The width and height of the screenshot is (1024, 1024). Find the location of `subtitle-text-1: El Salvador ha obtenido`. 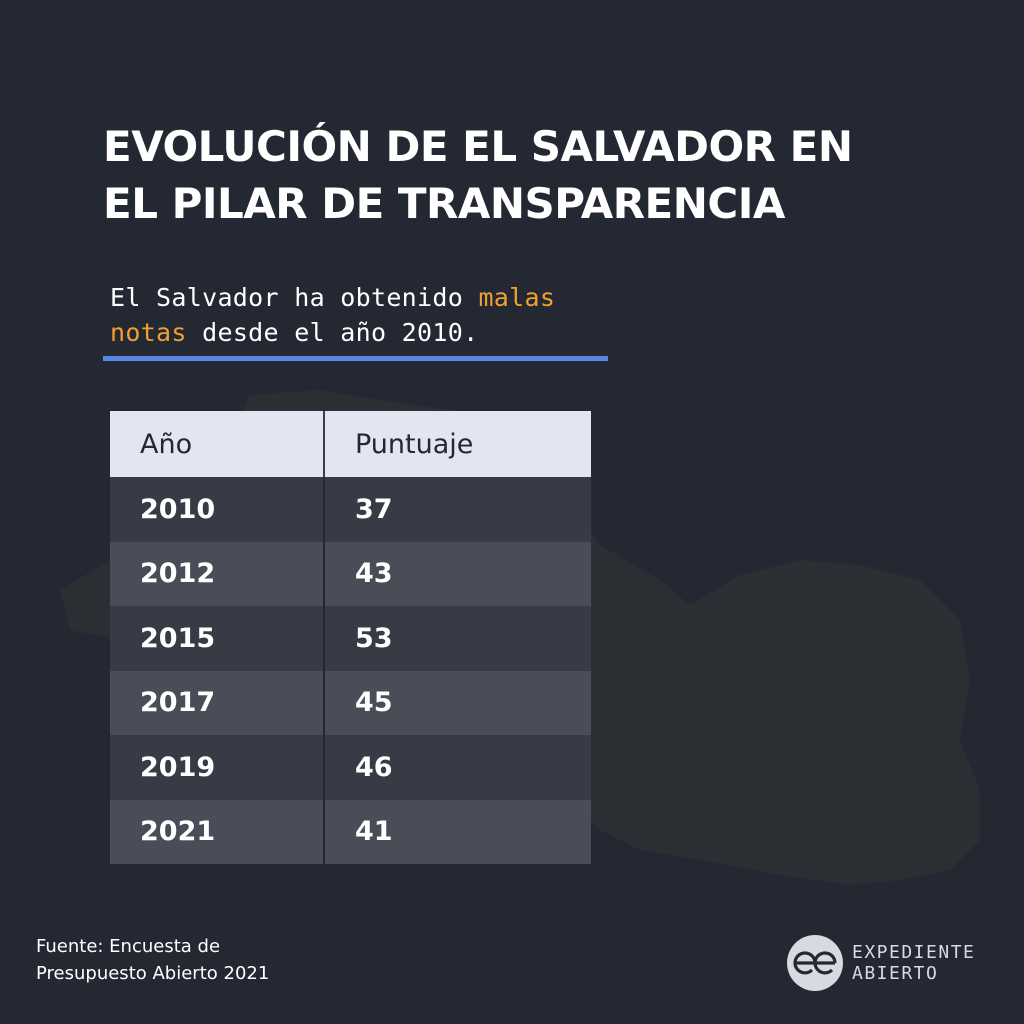

subtitle-text-1: El Salvador ha obtenido is located at coordinates (294, 297).